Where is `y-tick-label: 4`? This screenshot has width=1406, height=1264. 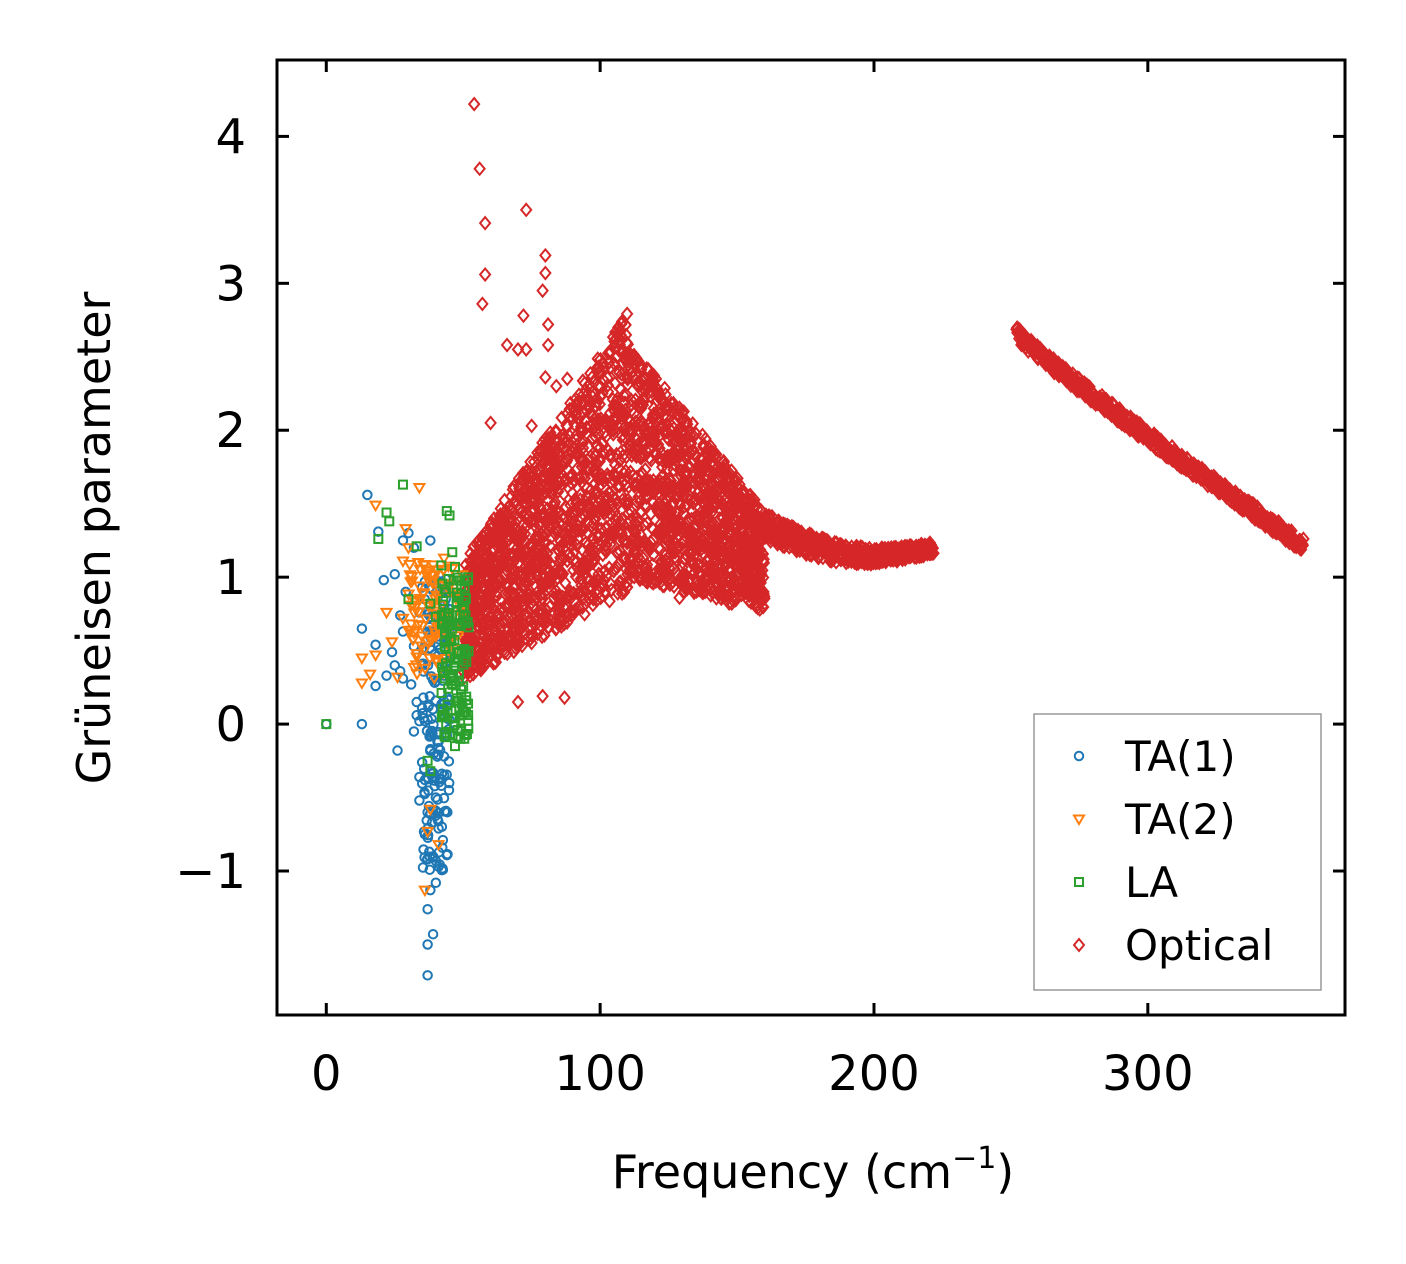
y-tick-label: 4 is located at coordinates (230, 137).